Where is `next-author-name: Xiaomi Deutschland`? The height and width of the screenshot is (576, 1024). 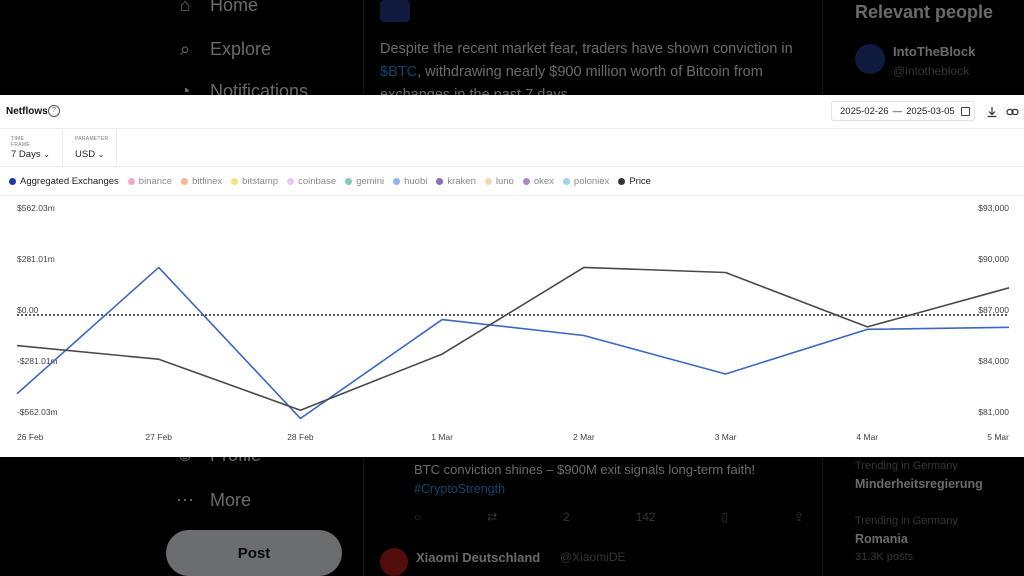
next-author-name: Xiaomi Deutschland is located at coordinates (478, 557).